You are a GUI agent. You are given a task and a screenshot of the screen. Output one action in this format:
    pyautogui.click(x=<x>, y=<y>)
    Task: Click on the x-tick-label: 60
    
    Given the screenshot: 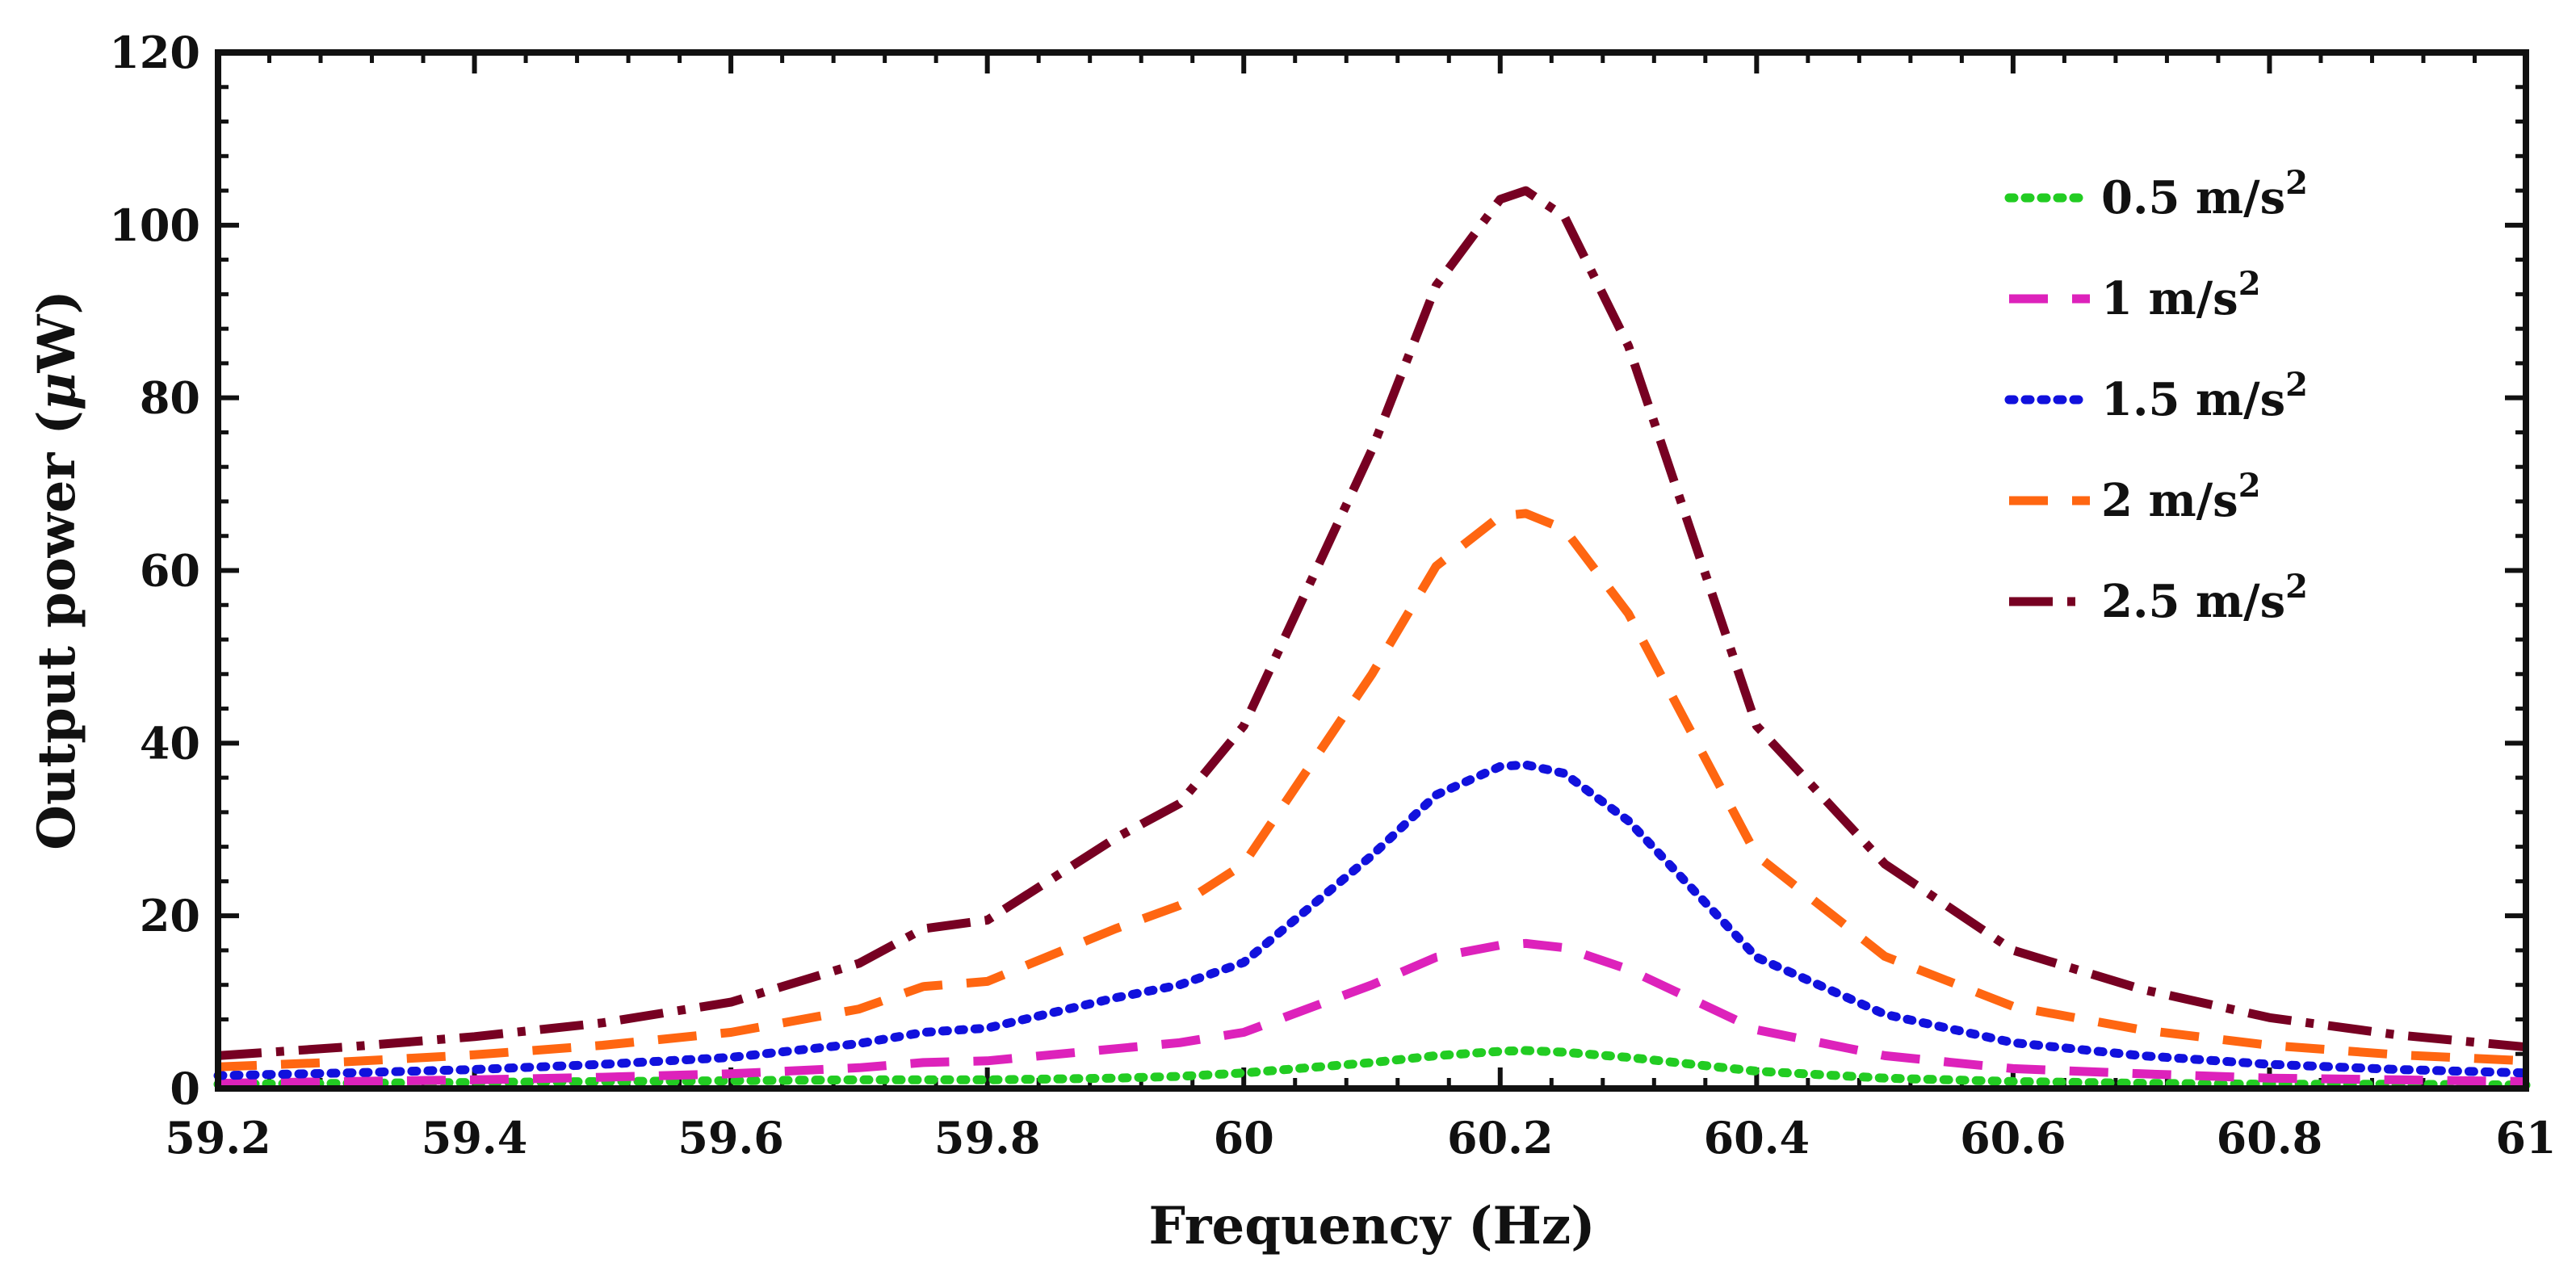 What is the action you would take?
    pyautogui.click(x=1244, y=1138)
    